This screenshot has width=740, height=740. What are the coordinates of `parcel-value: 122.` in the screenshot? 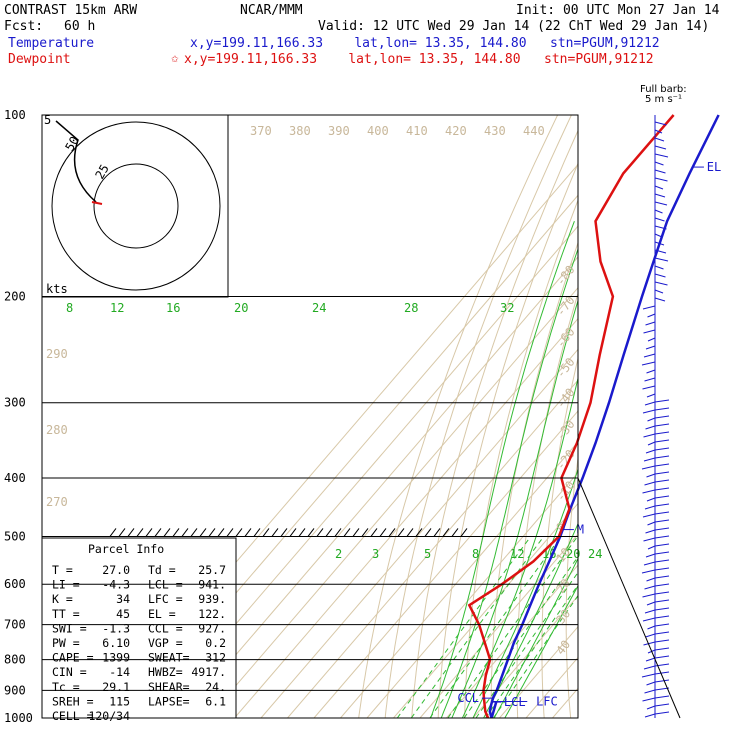 It's located at (212, 614).